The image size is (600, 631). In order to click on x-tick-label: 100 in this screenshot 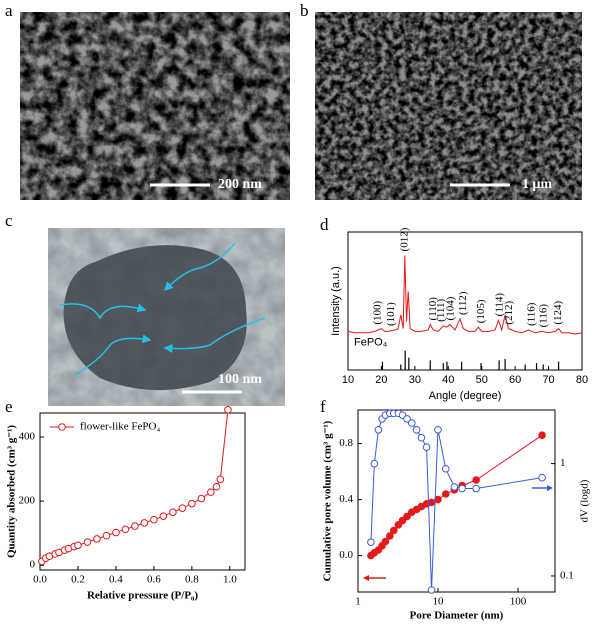, I will do `click(518, 602)`.